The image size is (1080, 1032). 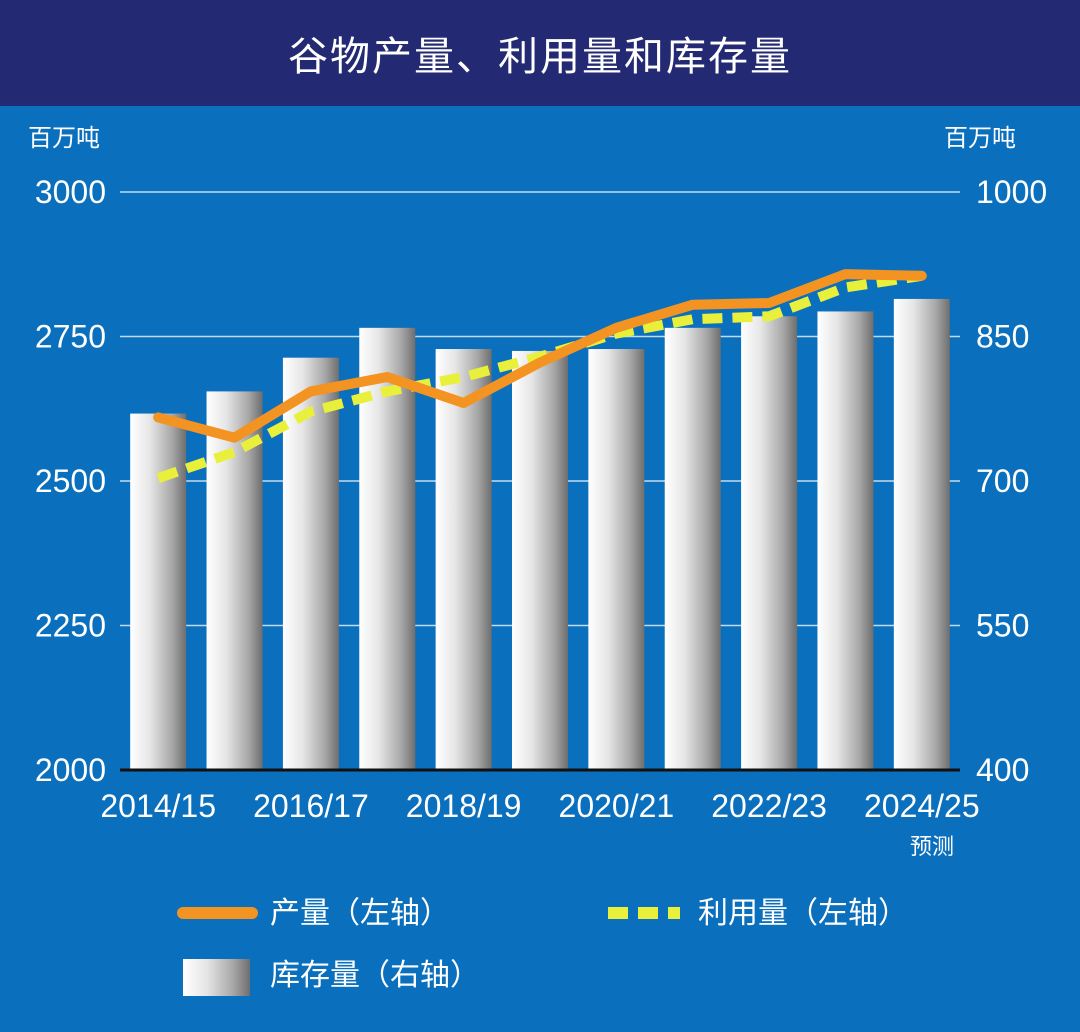 What do you see at coordinates (1011, 192) in the screenshot?
I see `right-axis-tick-label: 1000` at bounding box center [1011, 192].